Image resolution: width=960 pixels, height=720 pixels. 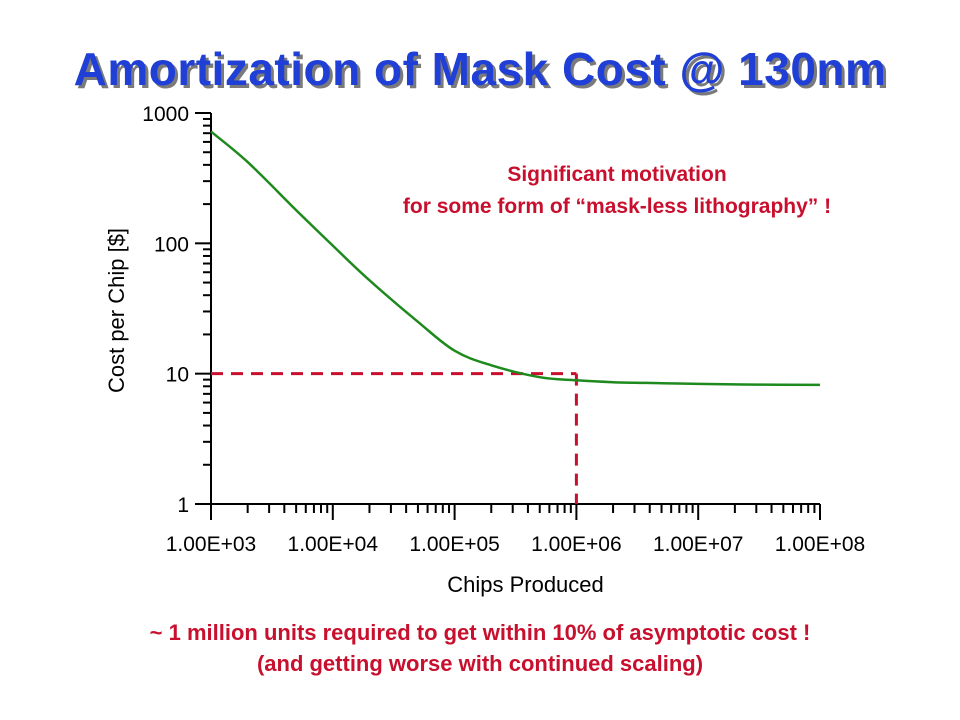 What do you see at coordinates (333, 544) in the screenshot?
I see `x-tick-label: 1.00E+04` at bounding box center [333, 544].